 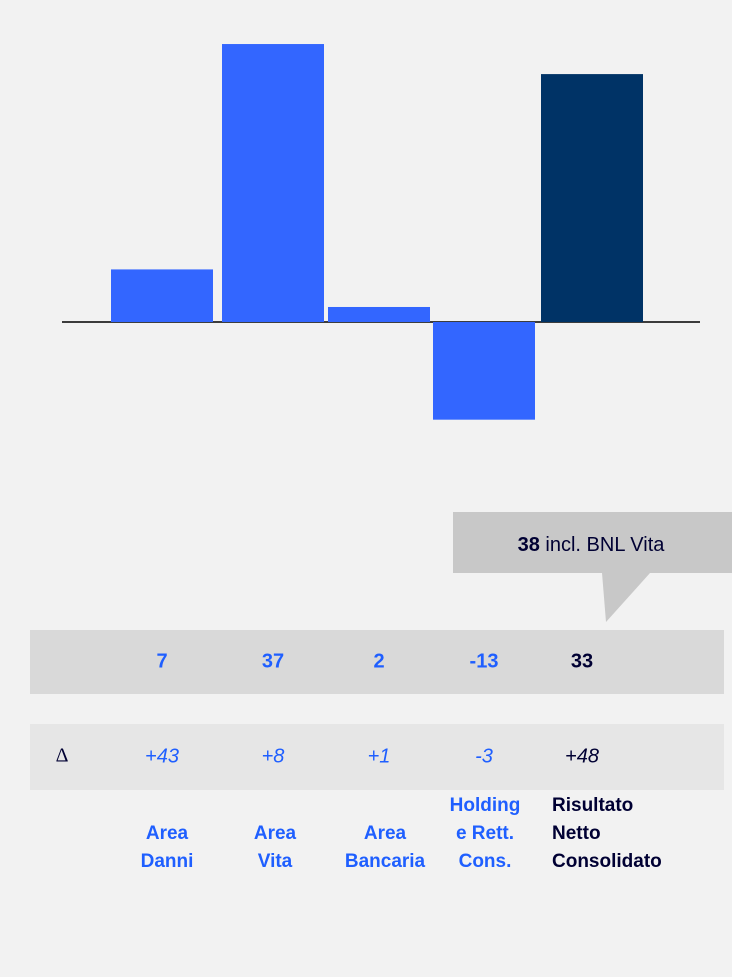 I want to click on callout-box, so click(x=592, y=542).